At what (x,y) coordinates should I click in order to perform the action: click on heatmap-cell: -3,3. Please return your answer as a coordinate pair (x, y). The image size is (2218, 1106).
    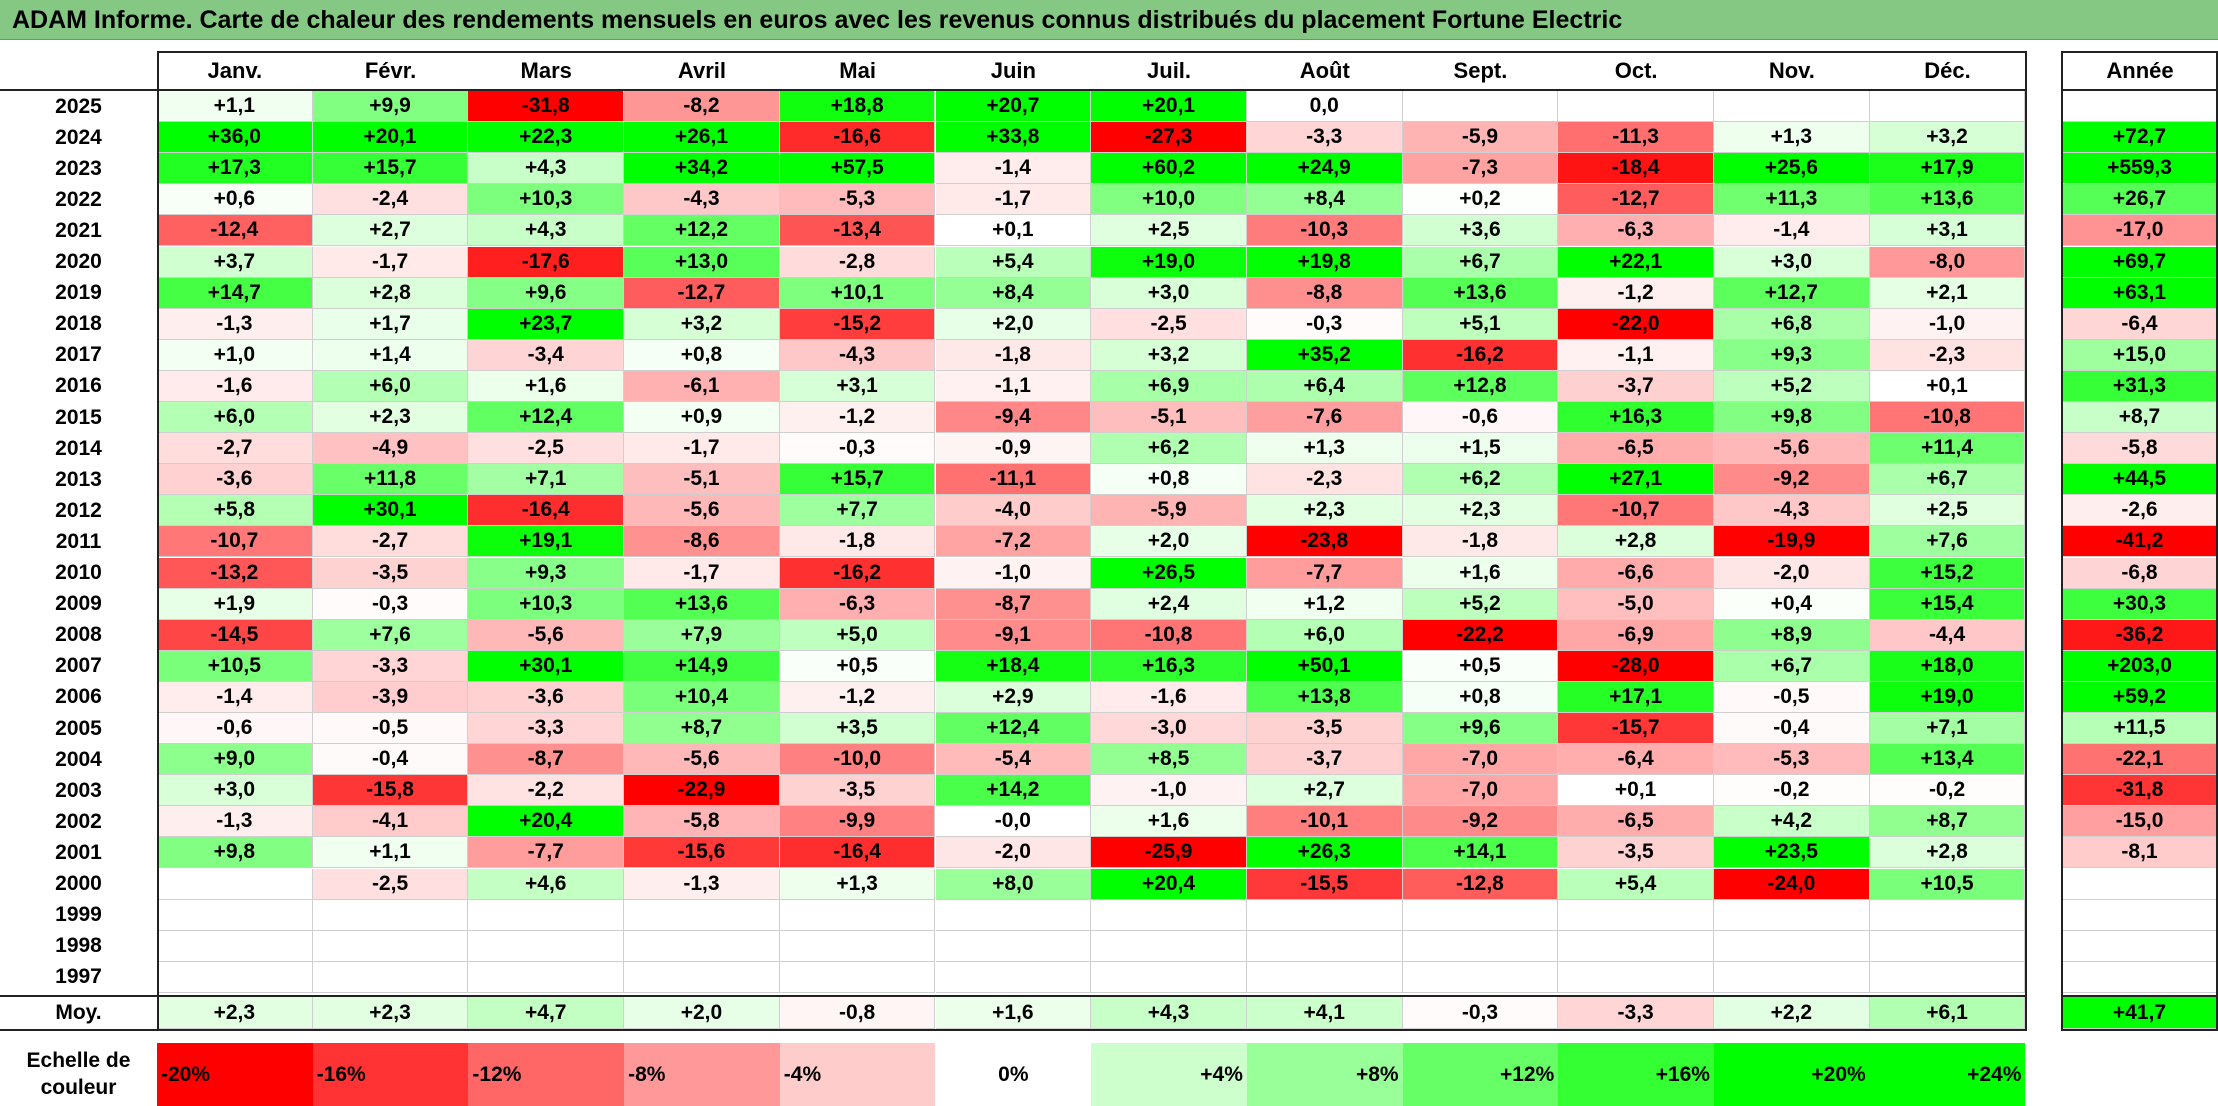
    Looking at the image, I should click on (546, 729).